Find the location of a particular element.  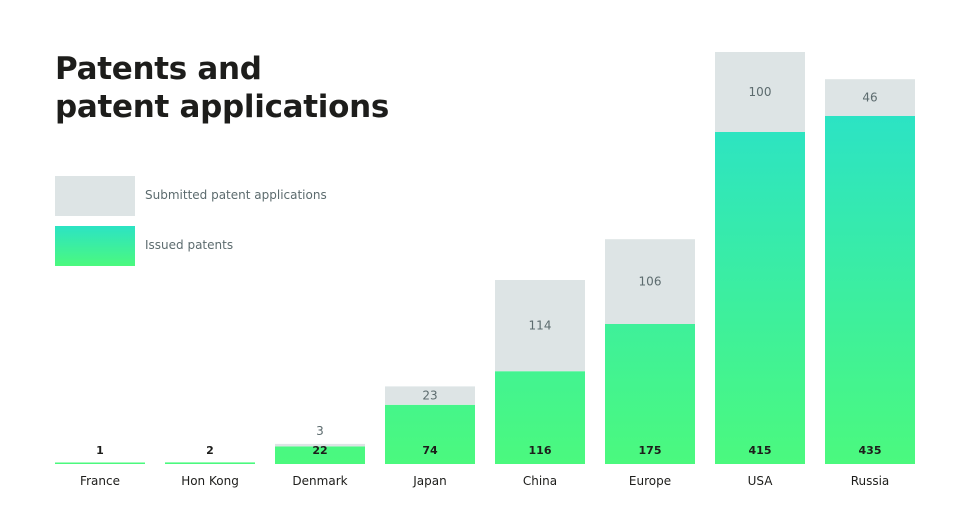

data-label-submitted-usa: 100 is located at coordinates (760, 92).